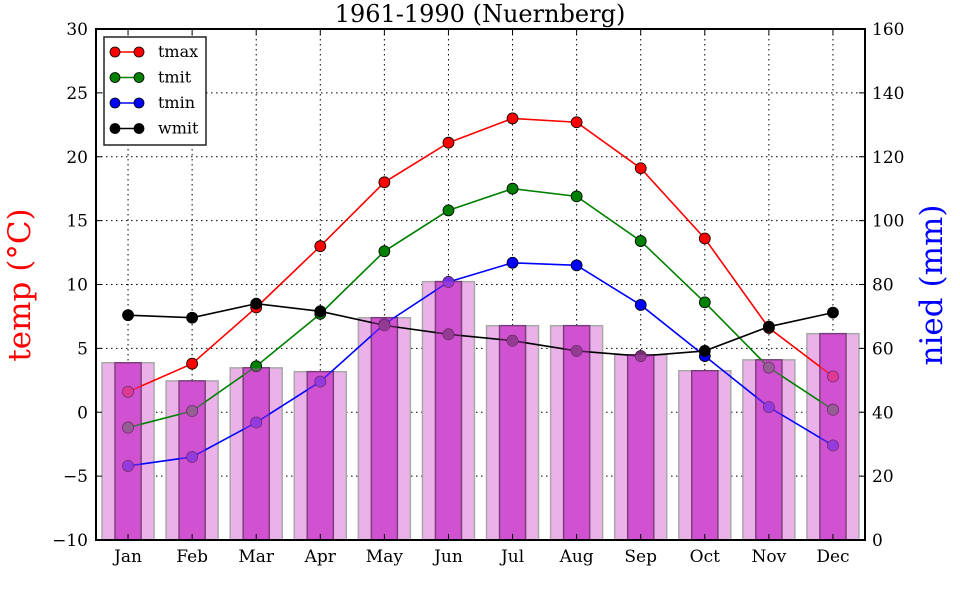 This screenshot has height=600, width=960. I want to click on point-tmit-jun, so click(448, 210).